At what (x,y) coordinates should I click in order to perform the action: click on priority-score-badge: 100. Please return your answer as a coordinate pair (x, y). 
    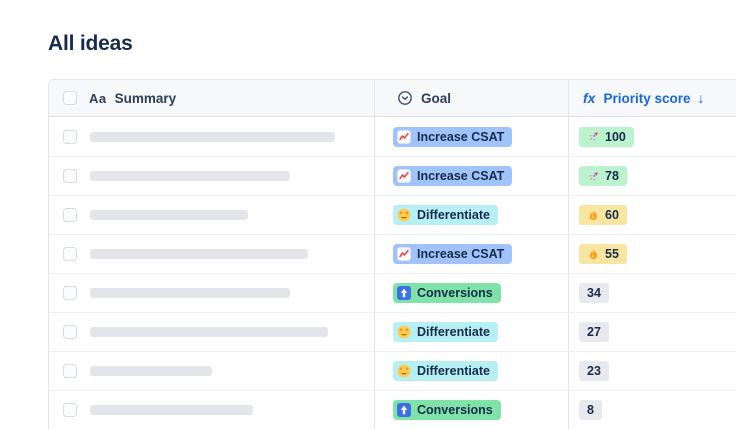
    Looking at the image, I should click on (606, 136).